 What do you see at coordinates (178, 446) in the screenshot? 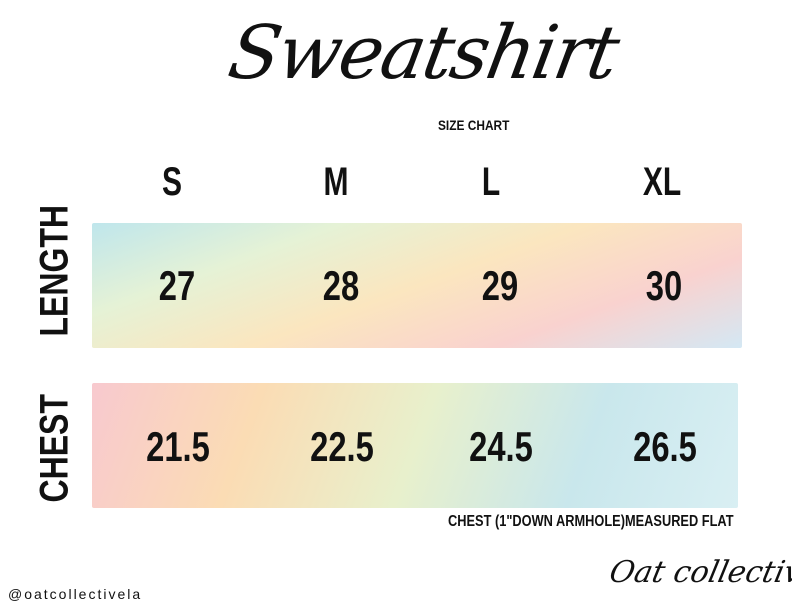
I see `chest-s: 21.5` at bounding box center [178, 446].